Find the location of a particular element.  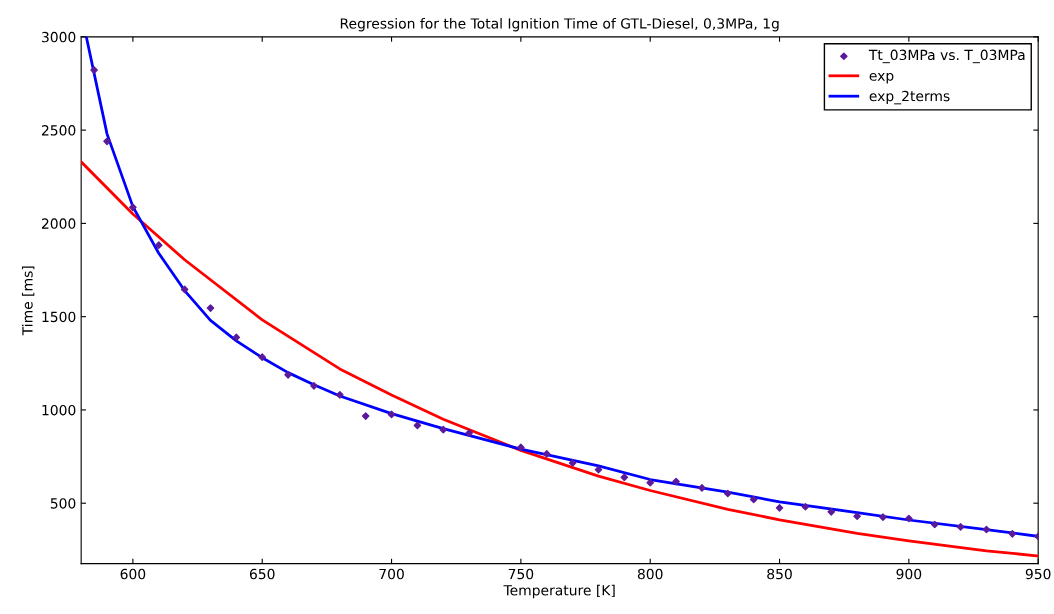

x-tick-label: 950 is located at coordinates (1038, 574).